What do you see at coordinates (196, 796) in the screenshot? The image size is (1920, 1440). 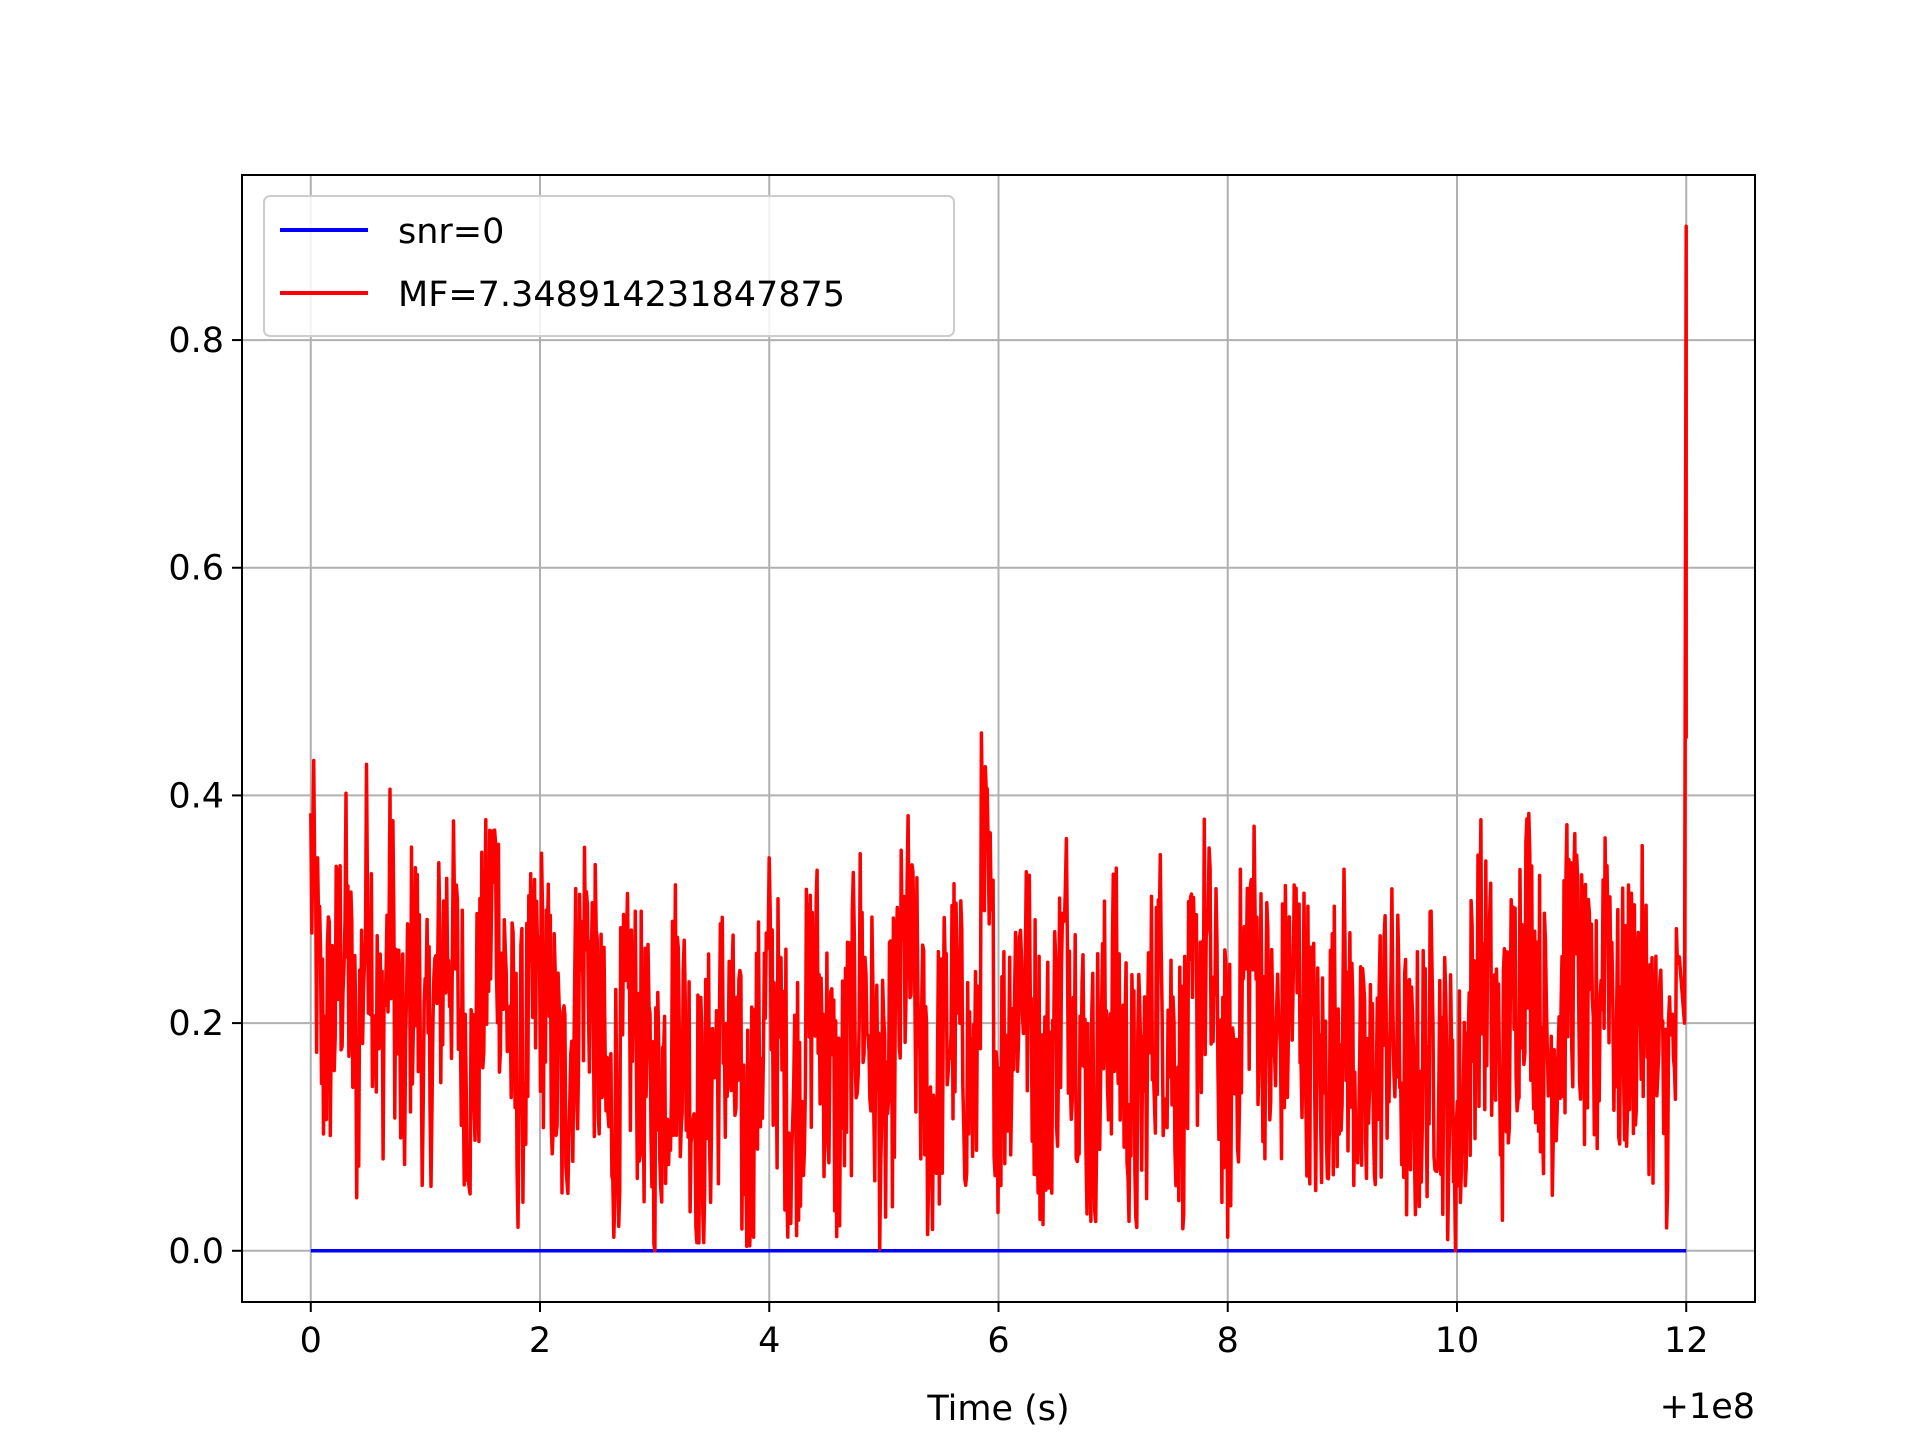 I see `y-tick-label: 0.4` at bounding box center [196, 796].